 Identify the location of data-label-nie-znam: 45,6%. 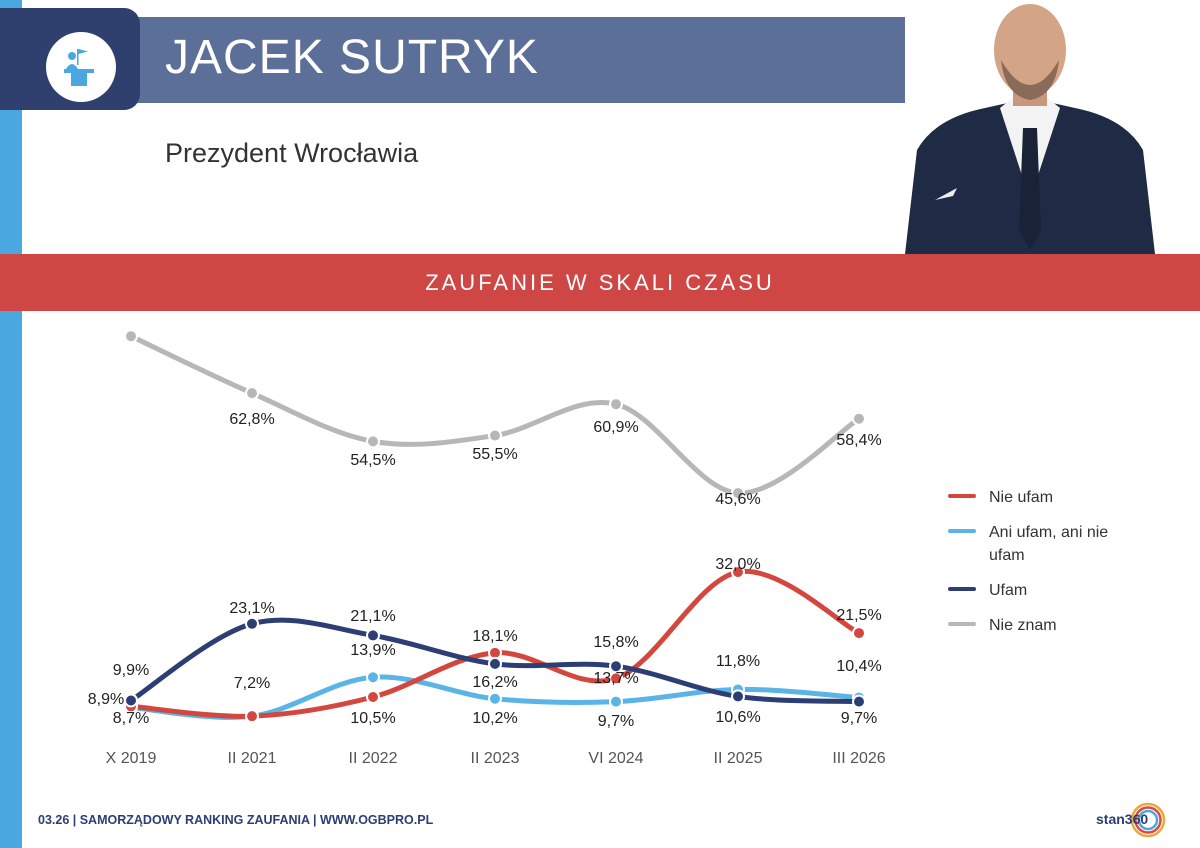
(737, 499).